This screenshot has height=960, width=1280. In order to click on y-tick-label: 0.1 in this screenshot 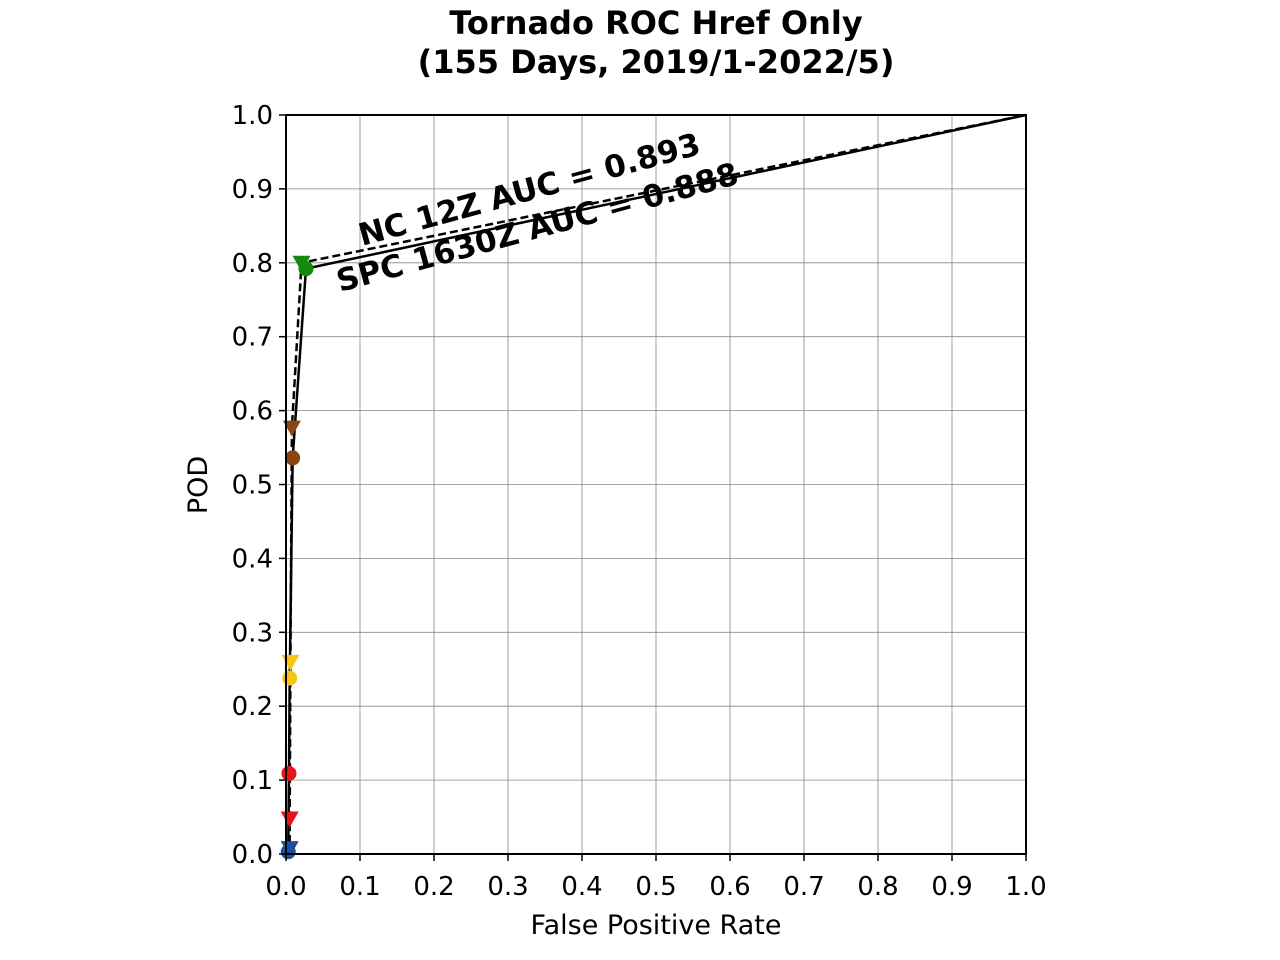, I will do `click(252, 781)`.